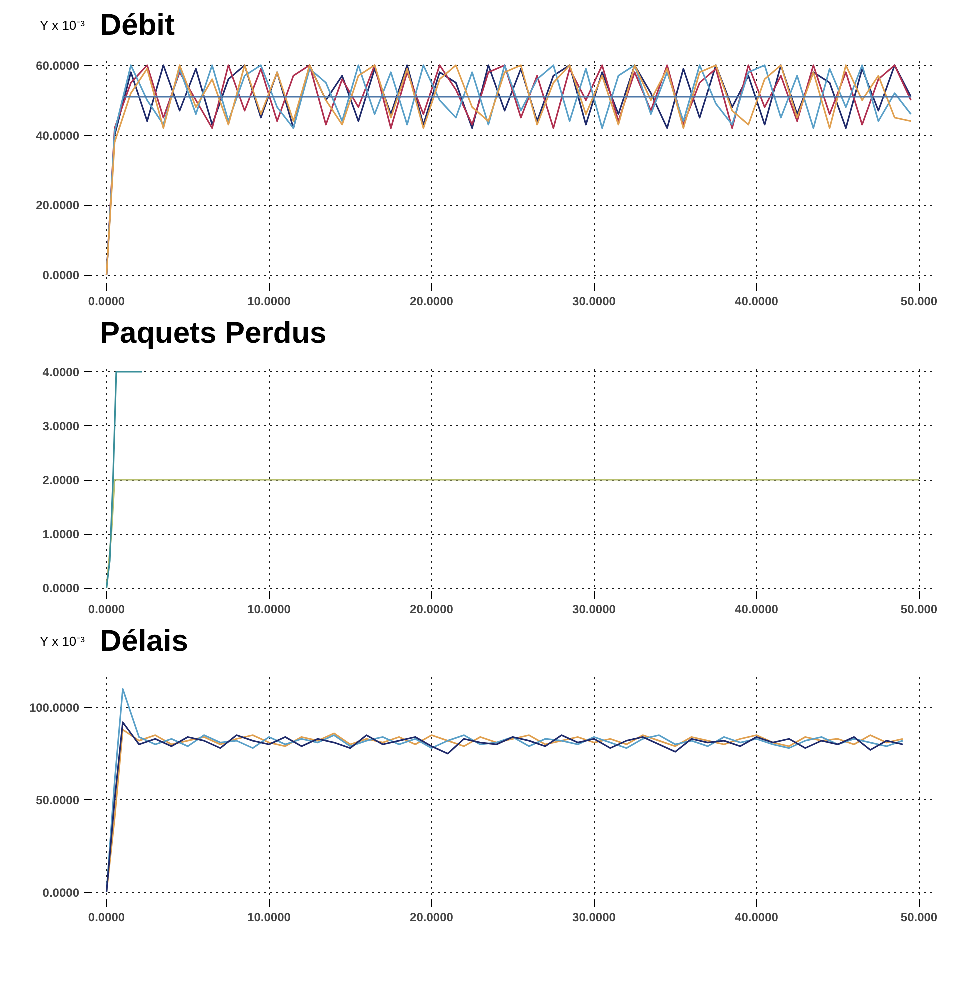 Image resolution: width=963 pixels, height=986 pixels. Describe the element at coordinates (58, 800) in the screenshot. I see `y-tick-label: 50.0000` at that location.